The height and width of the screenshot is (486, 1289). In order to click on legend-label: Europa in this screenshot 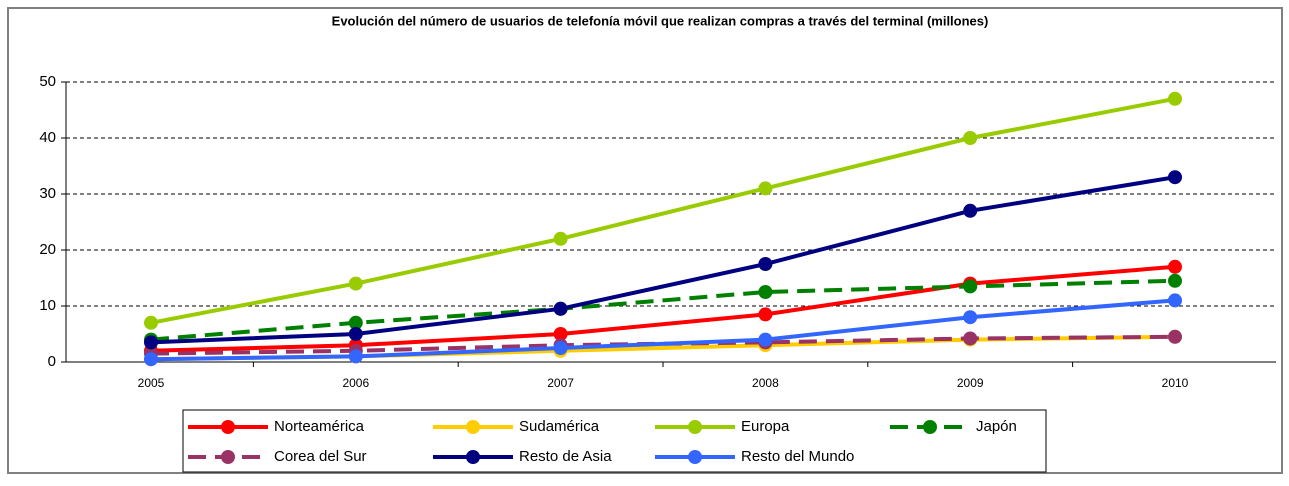, I will do `click(765, 426)`.